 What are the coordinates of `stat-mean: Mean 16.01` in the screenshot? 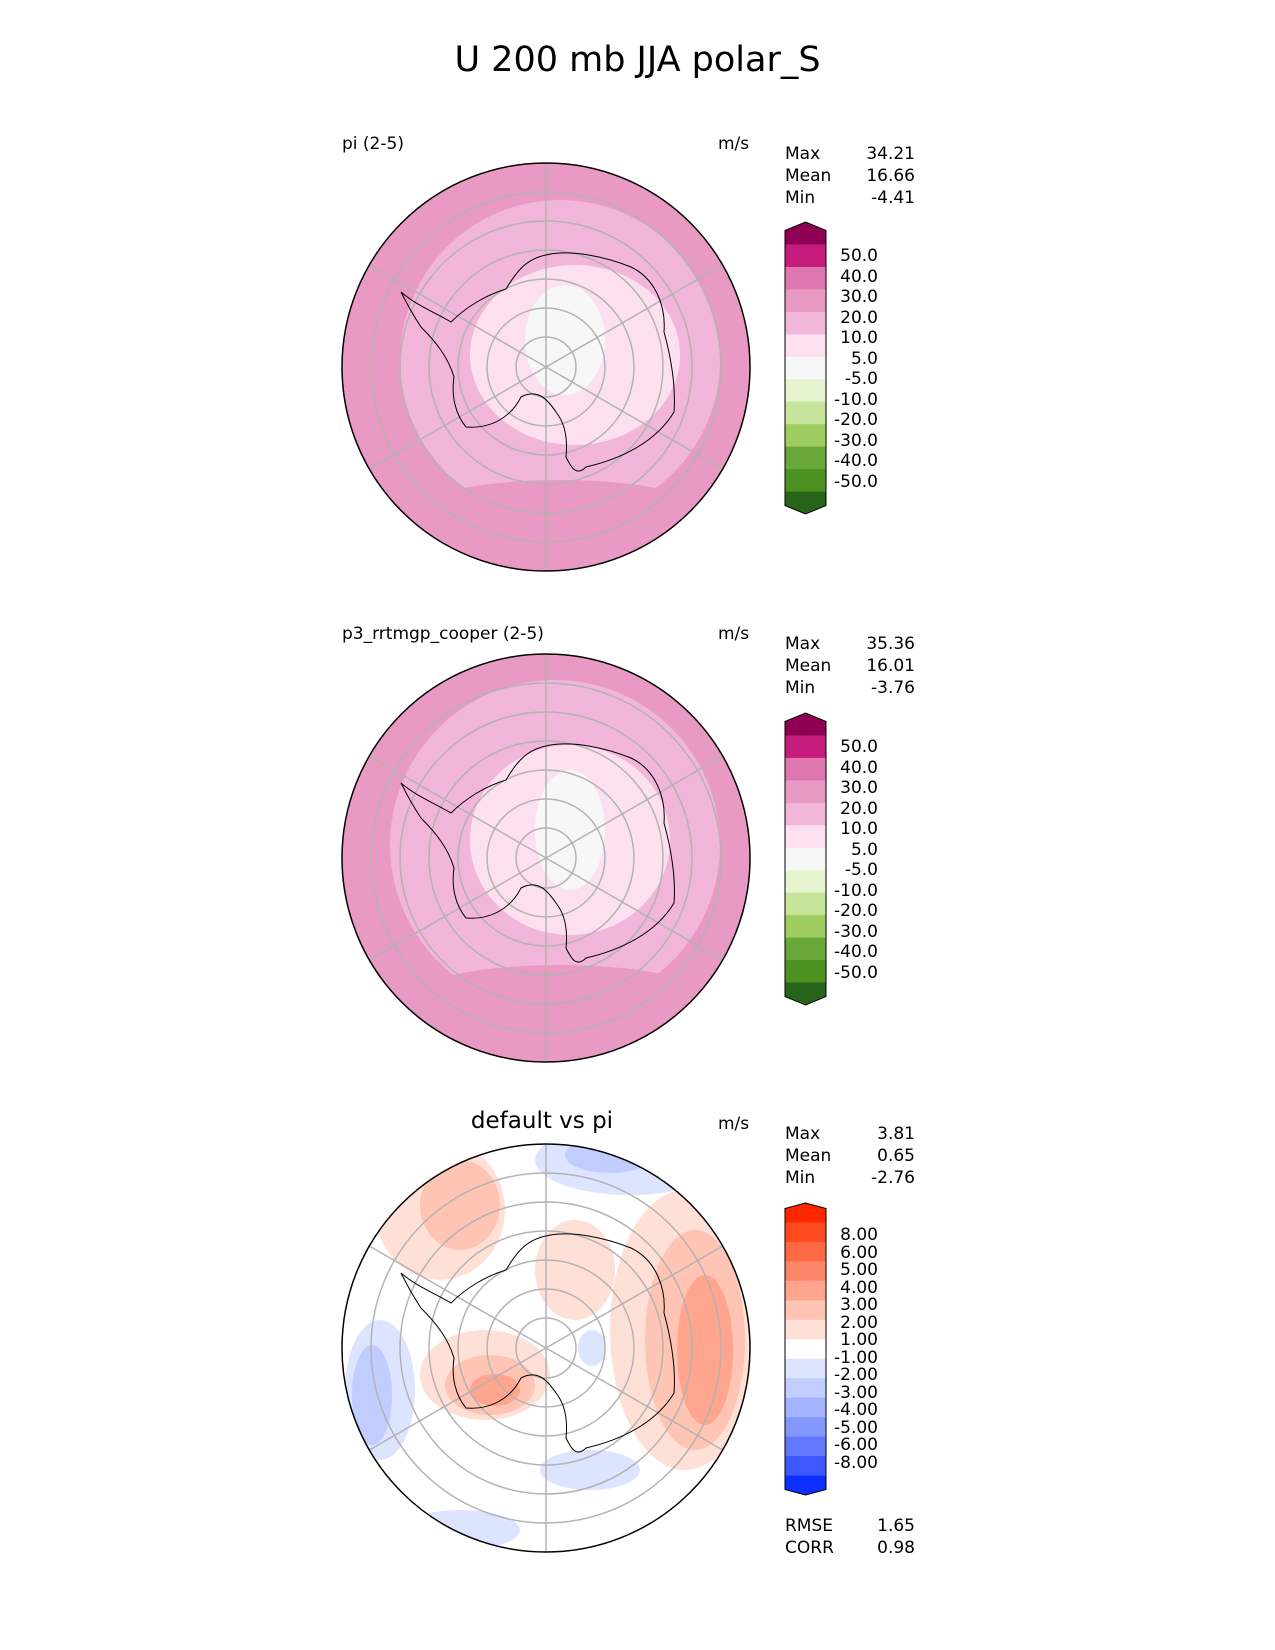 It's located at (850, 666).